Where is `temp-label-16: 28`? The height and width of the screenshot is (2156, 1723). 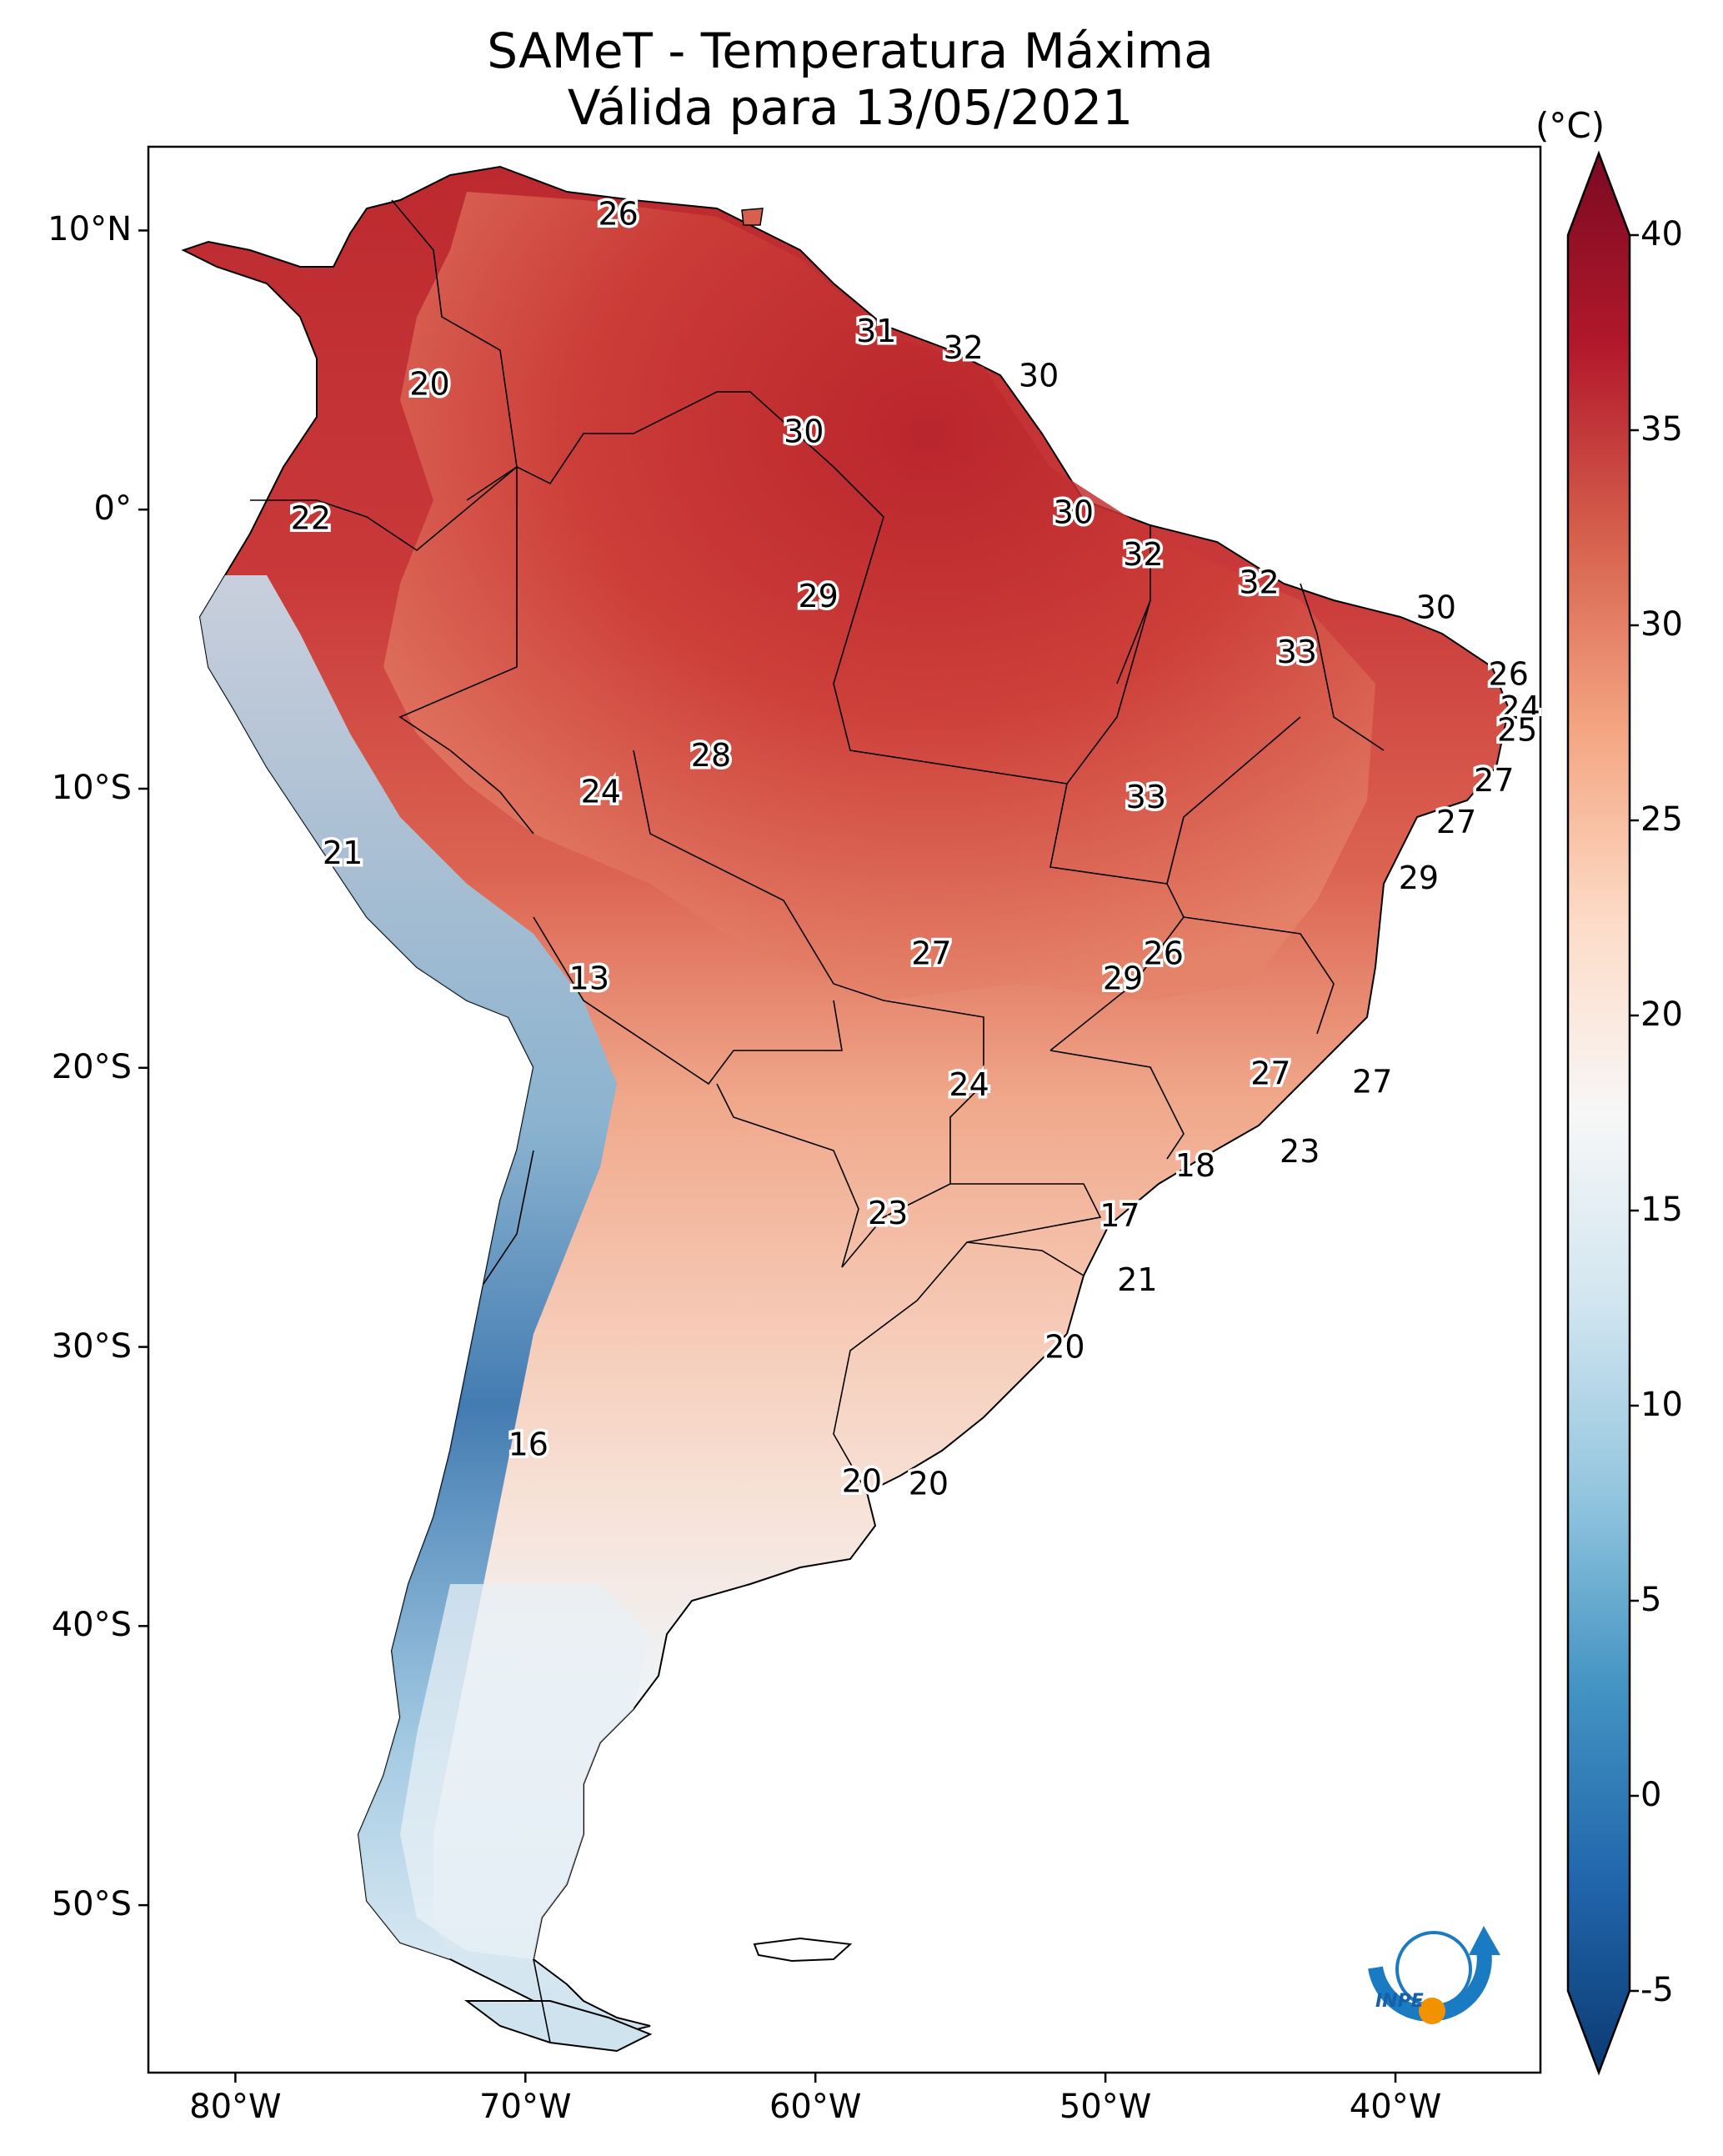
temp-label-16: 28 is located at coordinates (711, 755).